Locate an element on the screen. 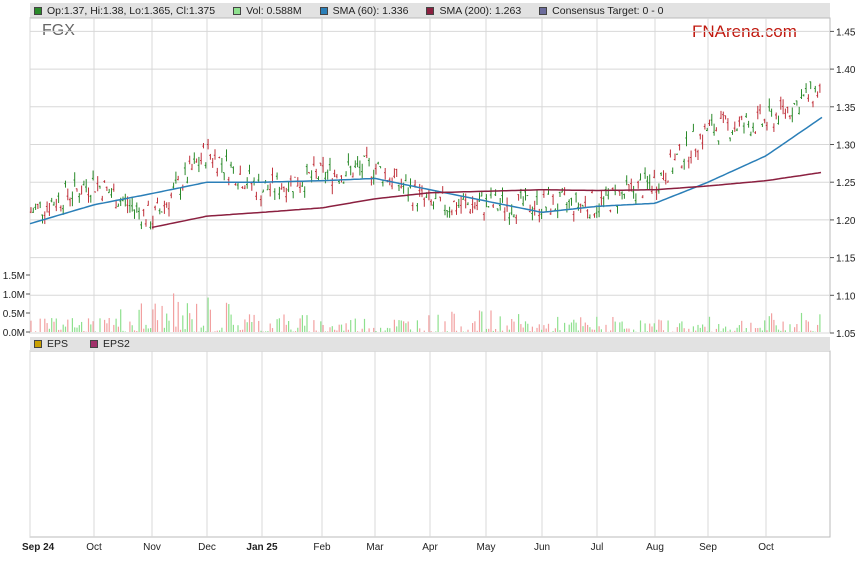 This screenshot has width=859, height=566. ticker-label: FGX is located at coordinates (58, 30).